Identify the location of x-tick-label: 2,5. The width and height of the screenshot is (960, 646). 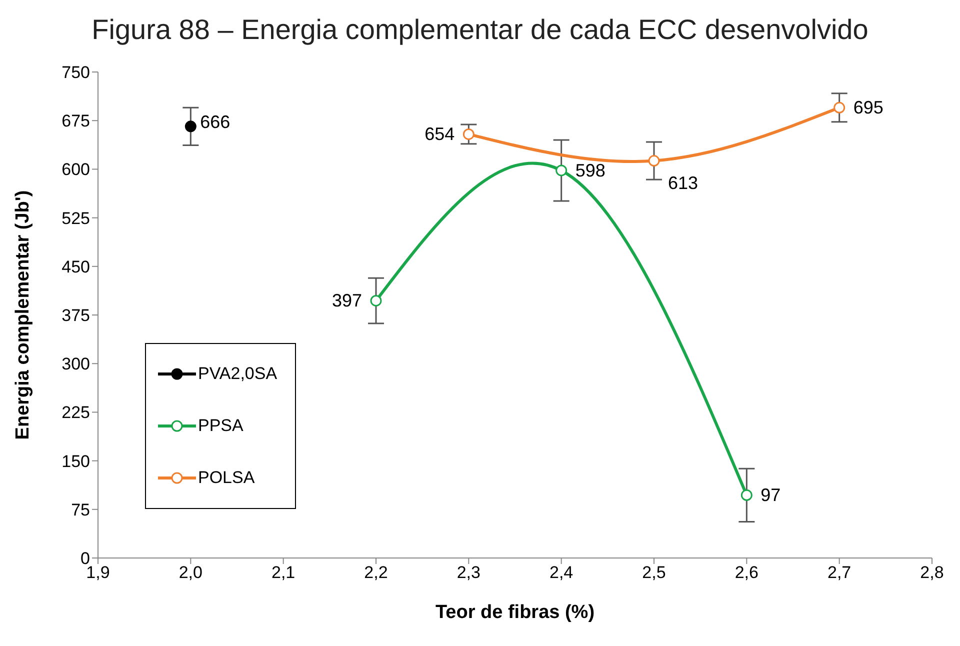
(654, 572).